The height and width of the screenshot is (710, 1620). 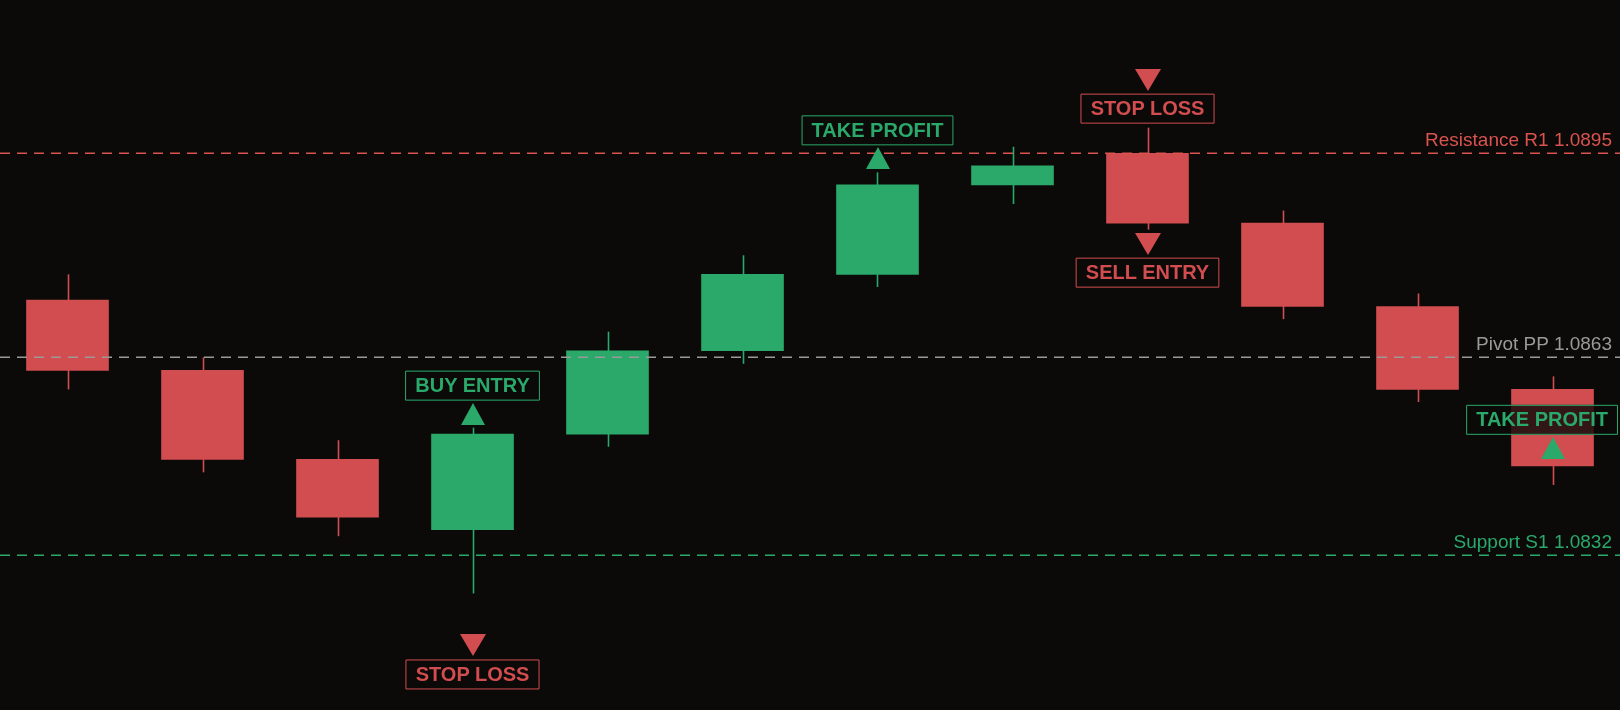 I want to click on annotation: SELL ENTRY, so click(x=1147, y=272).